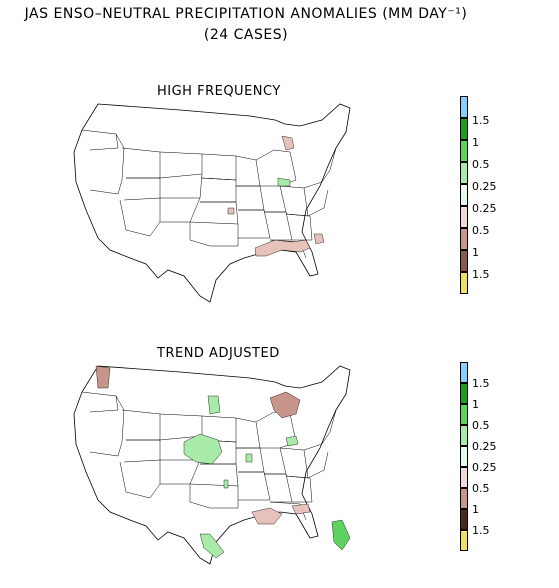  Describe the element at coordinates (276, 196) in the screenshot. I see `anomaly-regions` at that location.